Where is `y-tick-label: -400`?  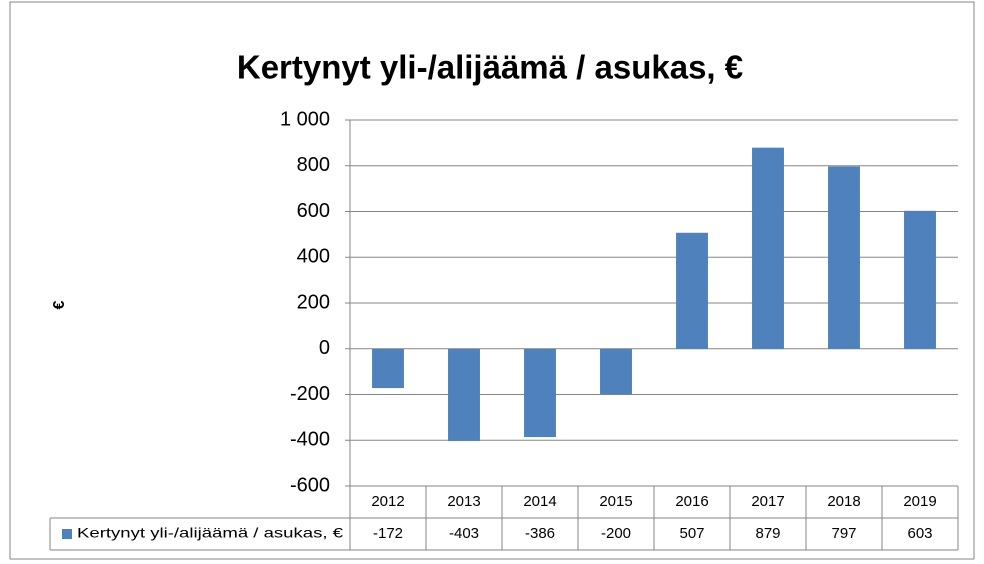 y-tick-label: -400 is located at coordinates (310, 440).